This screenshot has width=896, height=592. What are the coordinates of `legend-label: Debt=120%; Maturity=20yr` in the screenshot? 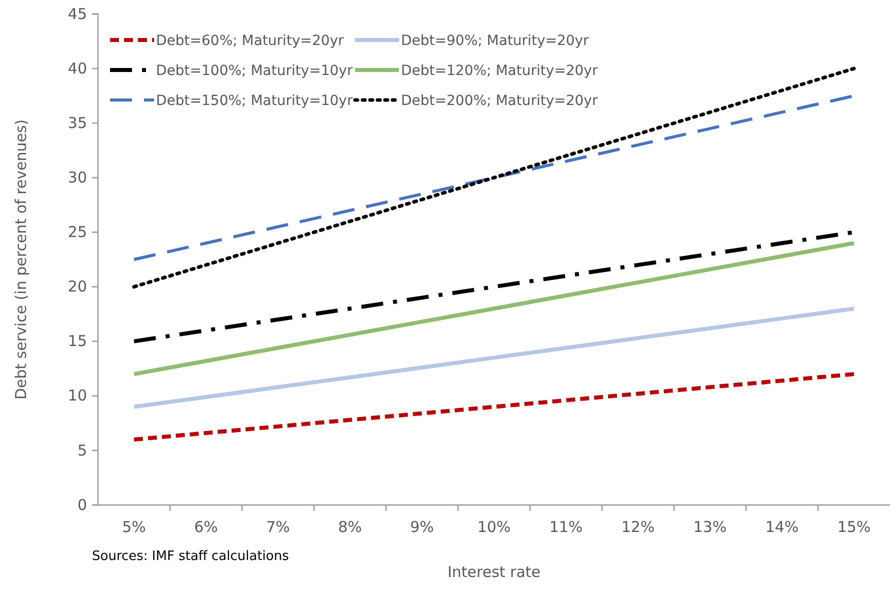 It's located at (499, 71).